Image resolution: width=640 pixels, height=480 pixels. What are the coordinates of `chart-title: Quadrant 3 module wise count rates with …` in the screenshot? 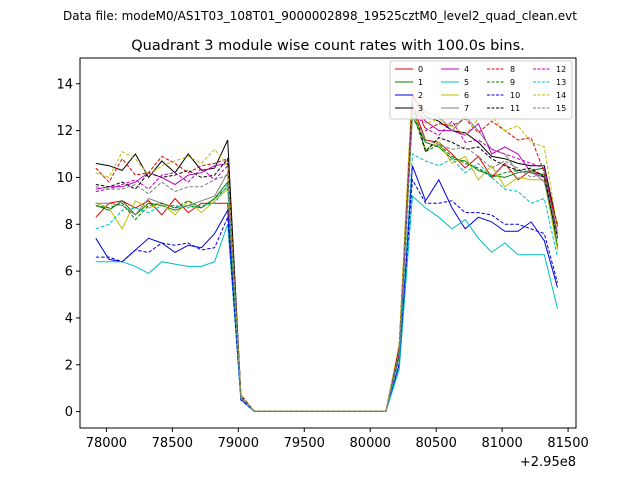 It's located at (328, 46).